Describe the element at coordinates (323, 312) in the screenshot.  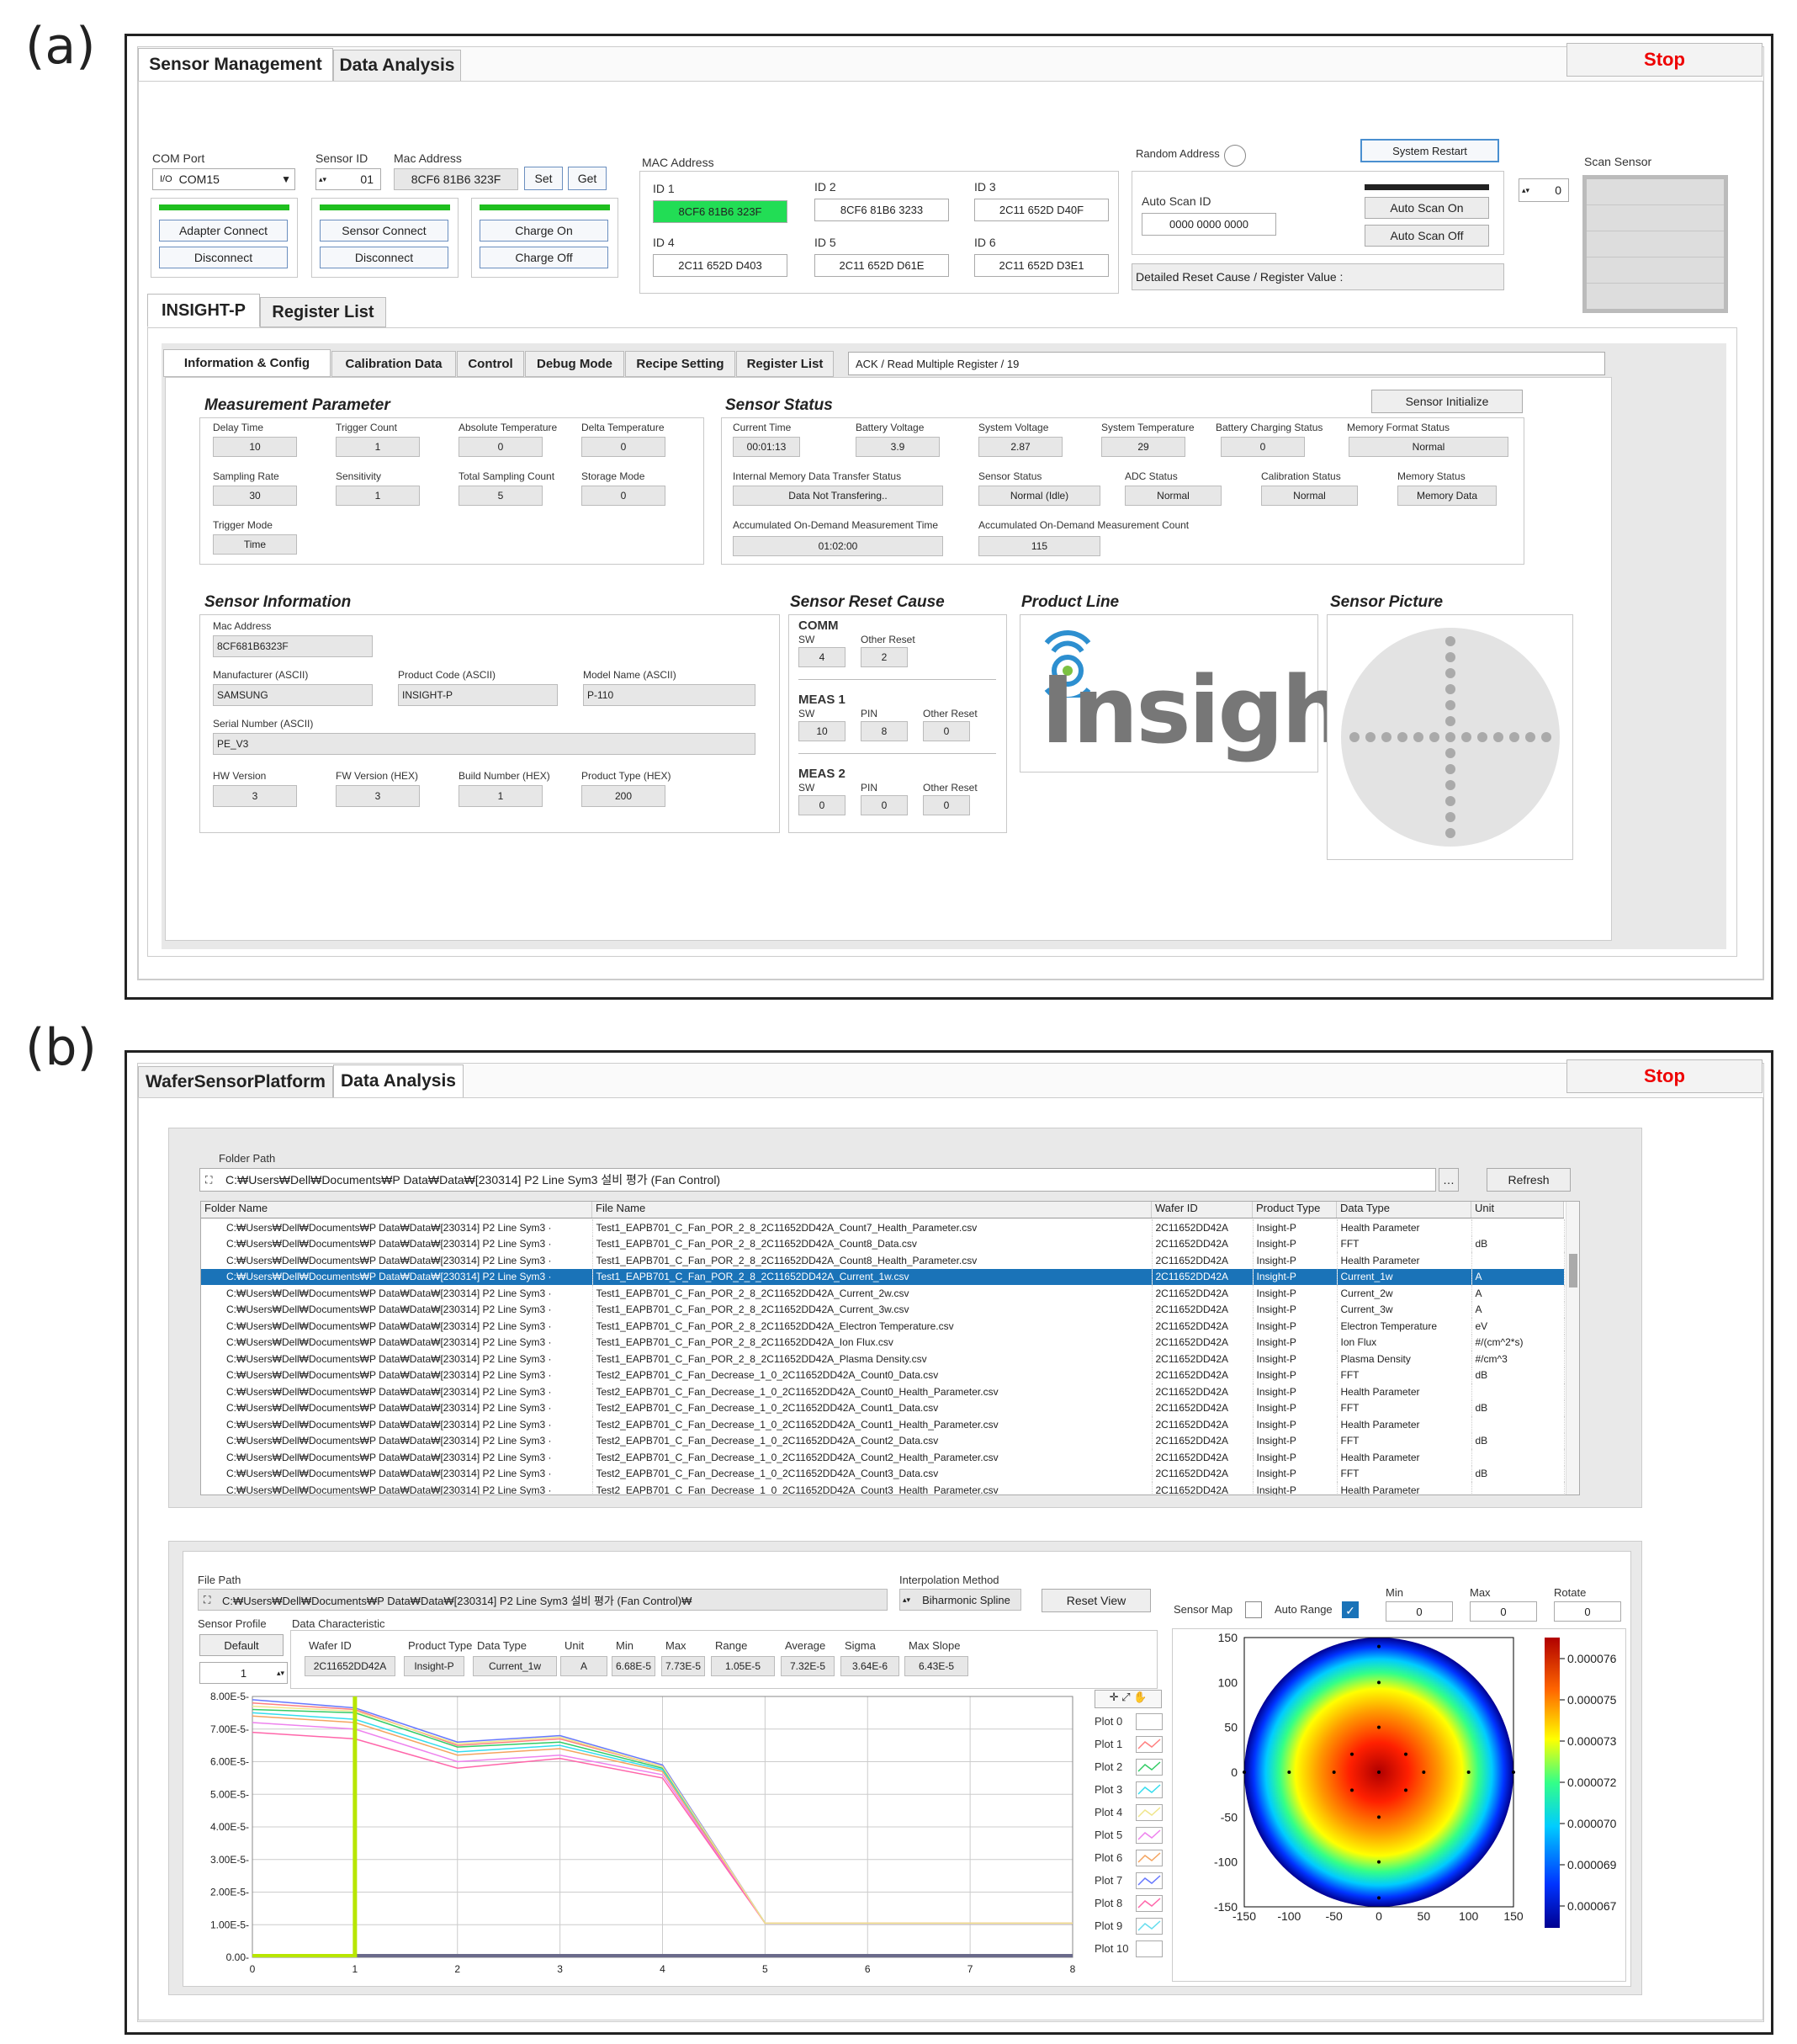
I see `tab-register-list: Register List` at that location.